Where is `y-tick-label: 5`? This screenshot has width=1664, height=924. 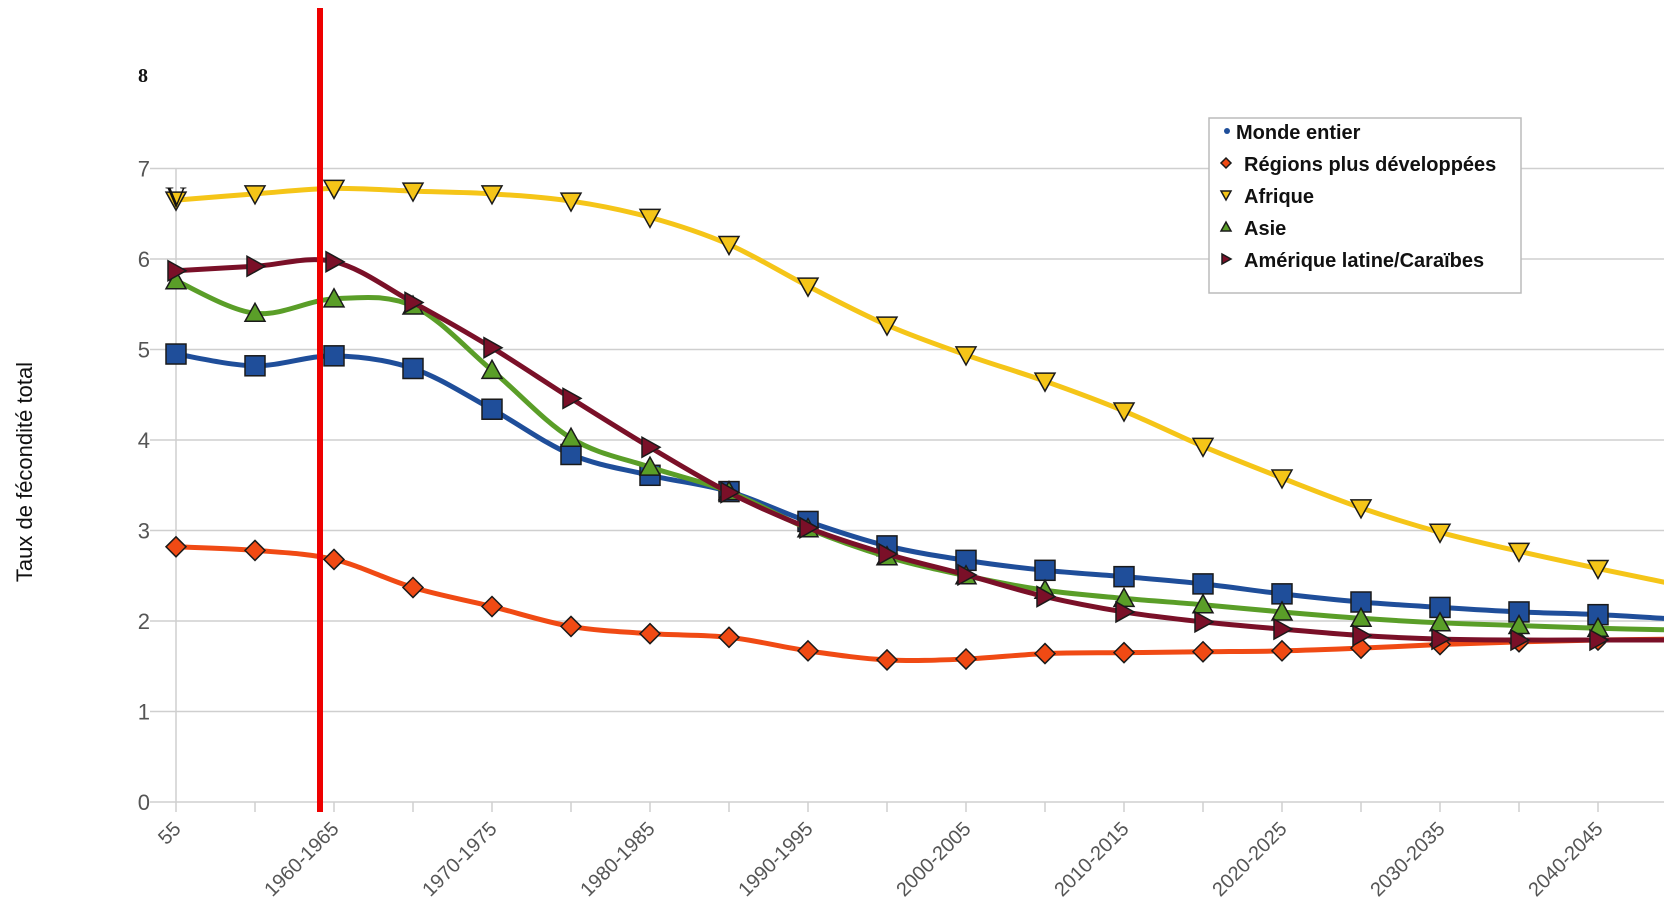
y-tick-label: 5 is located at coordinates (144, 350).